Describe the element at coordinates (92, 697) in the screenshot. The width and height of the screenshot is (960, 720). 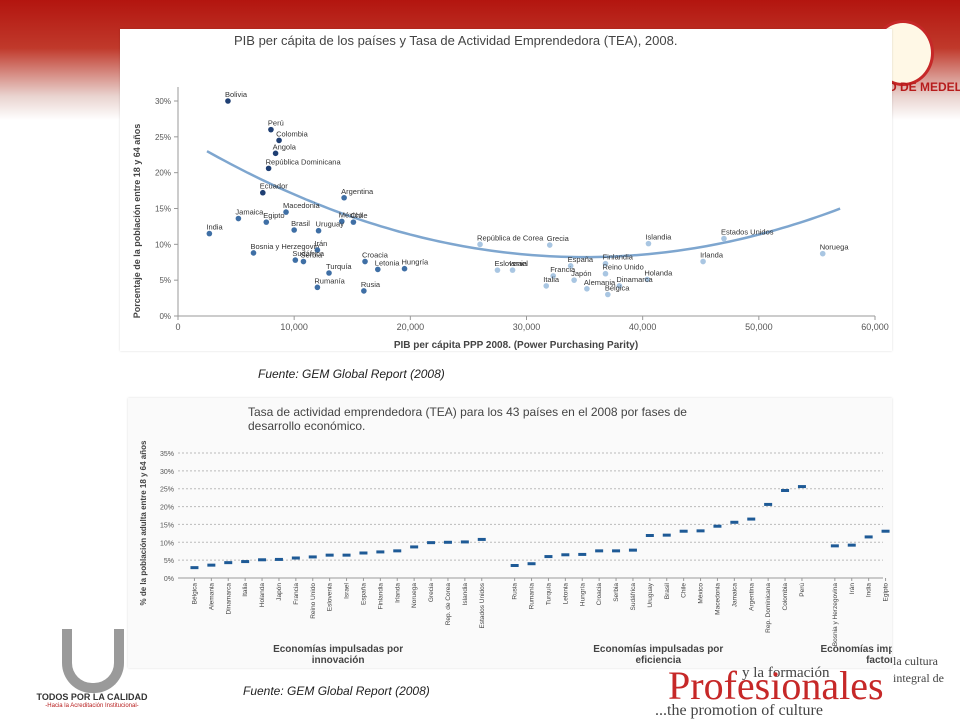
I see `logo-title: TODOS POR LA CALIDAD` at that location.